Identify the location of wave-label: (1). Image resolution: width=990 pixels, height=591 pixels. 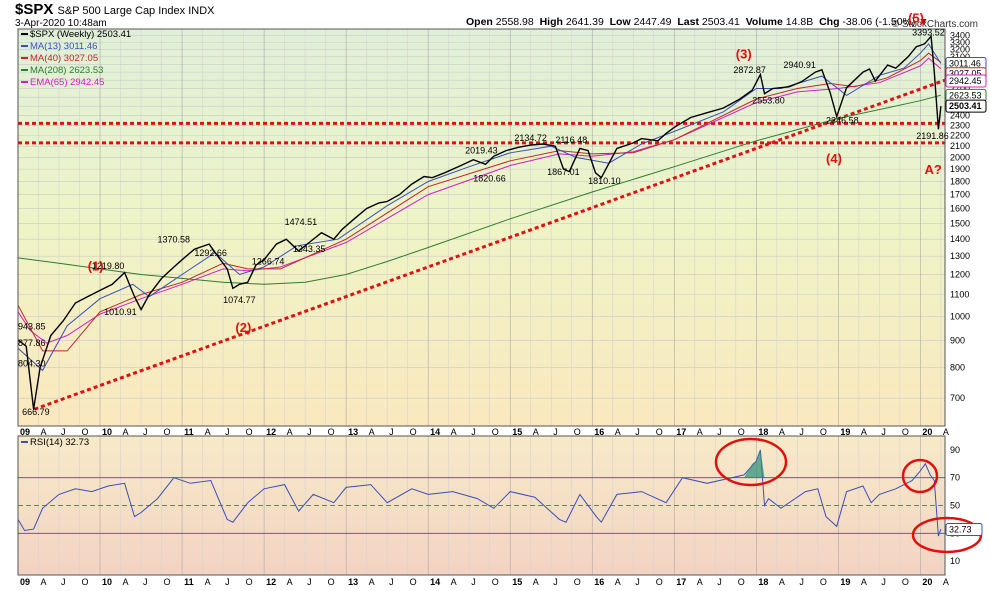
(96, 266).